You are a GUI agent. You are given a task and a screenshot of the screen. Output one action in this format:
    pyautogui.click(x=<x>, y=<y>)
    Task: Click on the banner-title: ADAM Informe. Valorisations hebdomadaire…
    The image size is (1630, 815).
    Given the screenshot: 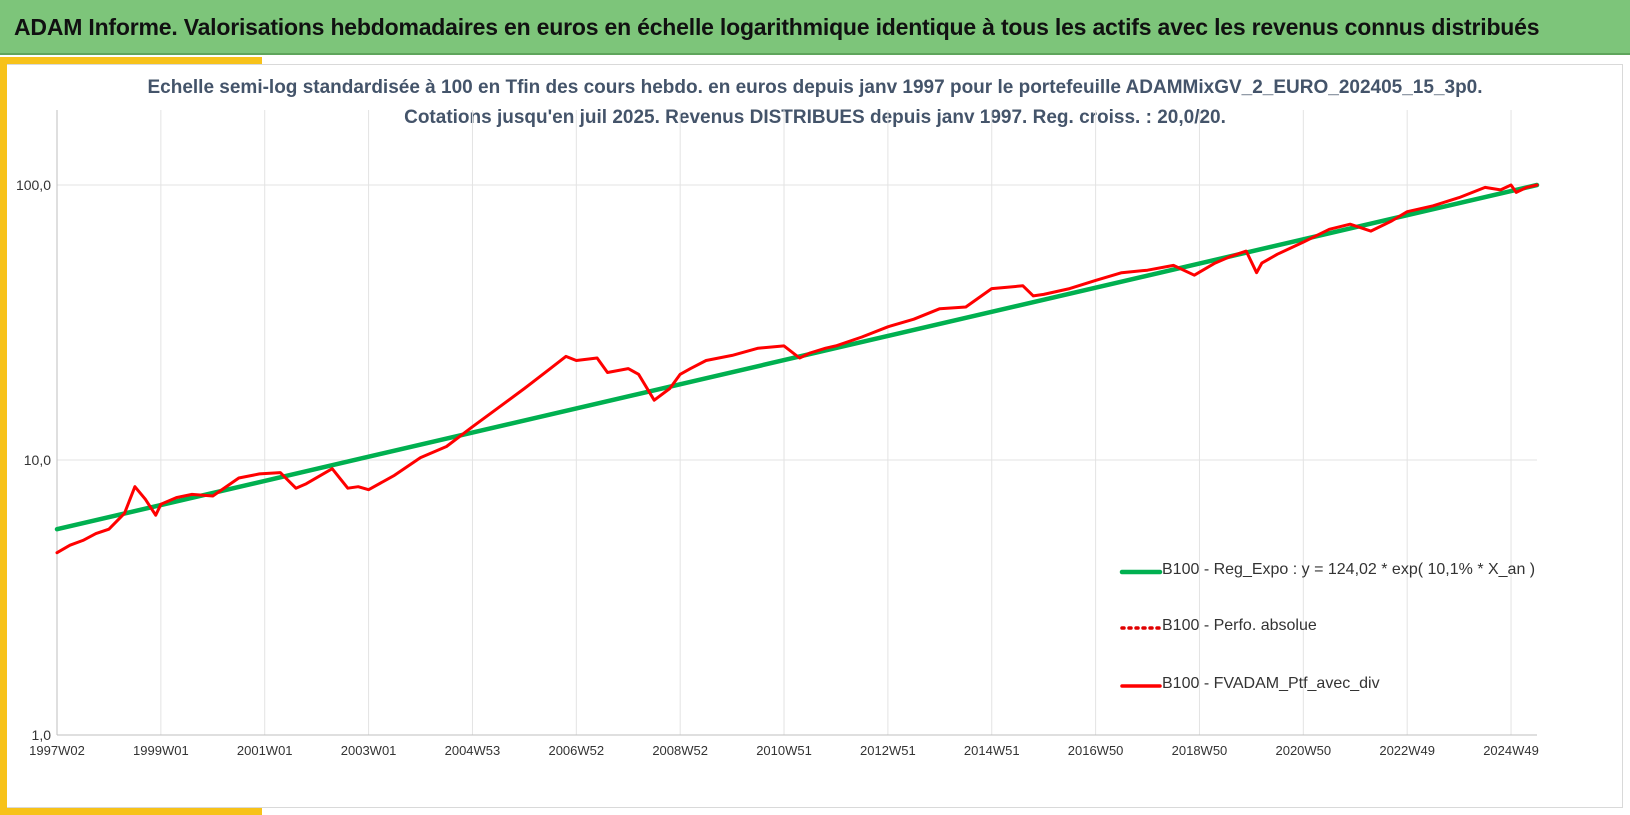 What is the action you would take?
    pyautogui.click(x=777, y=27)
    